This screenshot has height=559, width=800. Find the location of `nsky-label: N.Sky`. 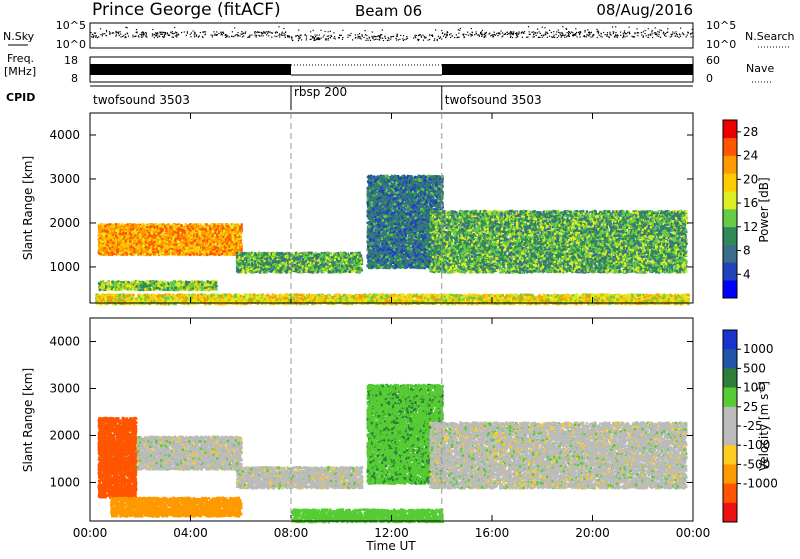

nsky-label: N.Sky is located at coordinates (19, 36).